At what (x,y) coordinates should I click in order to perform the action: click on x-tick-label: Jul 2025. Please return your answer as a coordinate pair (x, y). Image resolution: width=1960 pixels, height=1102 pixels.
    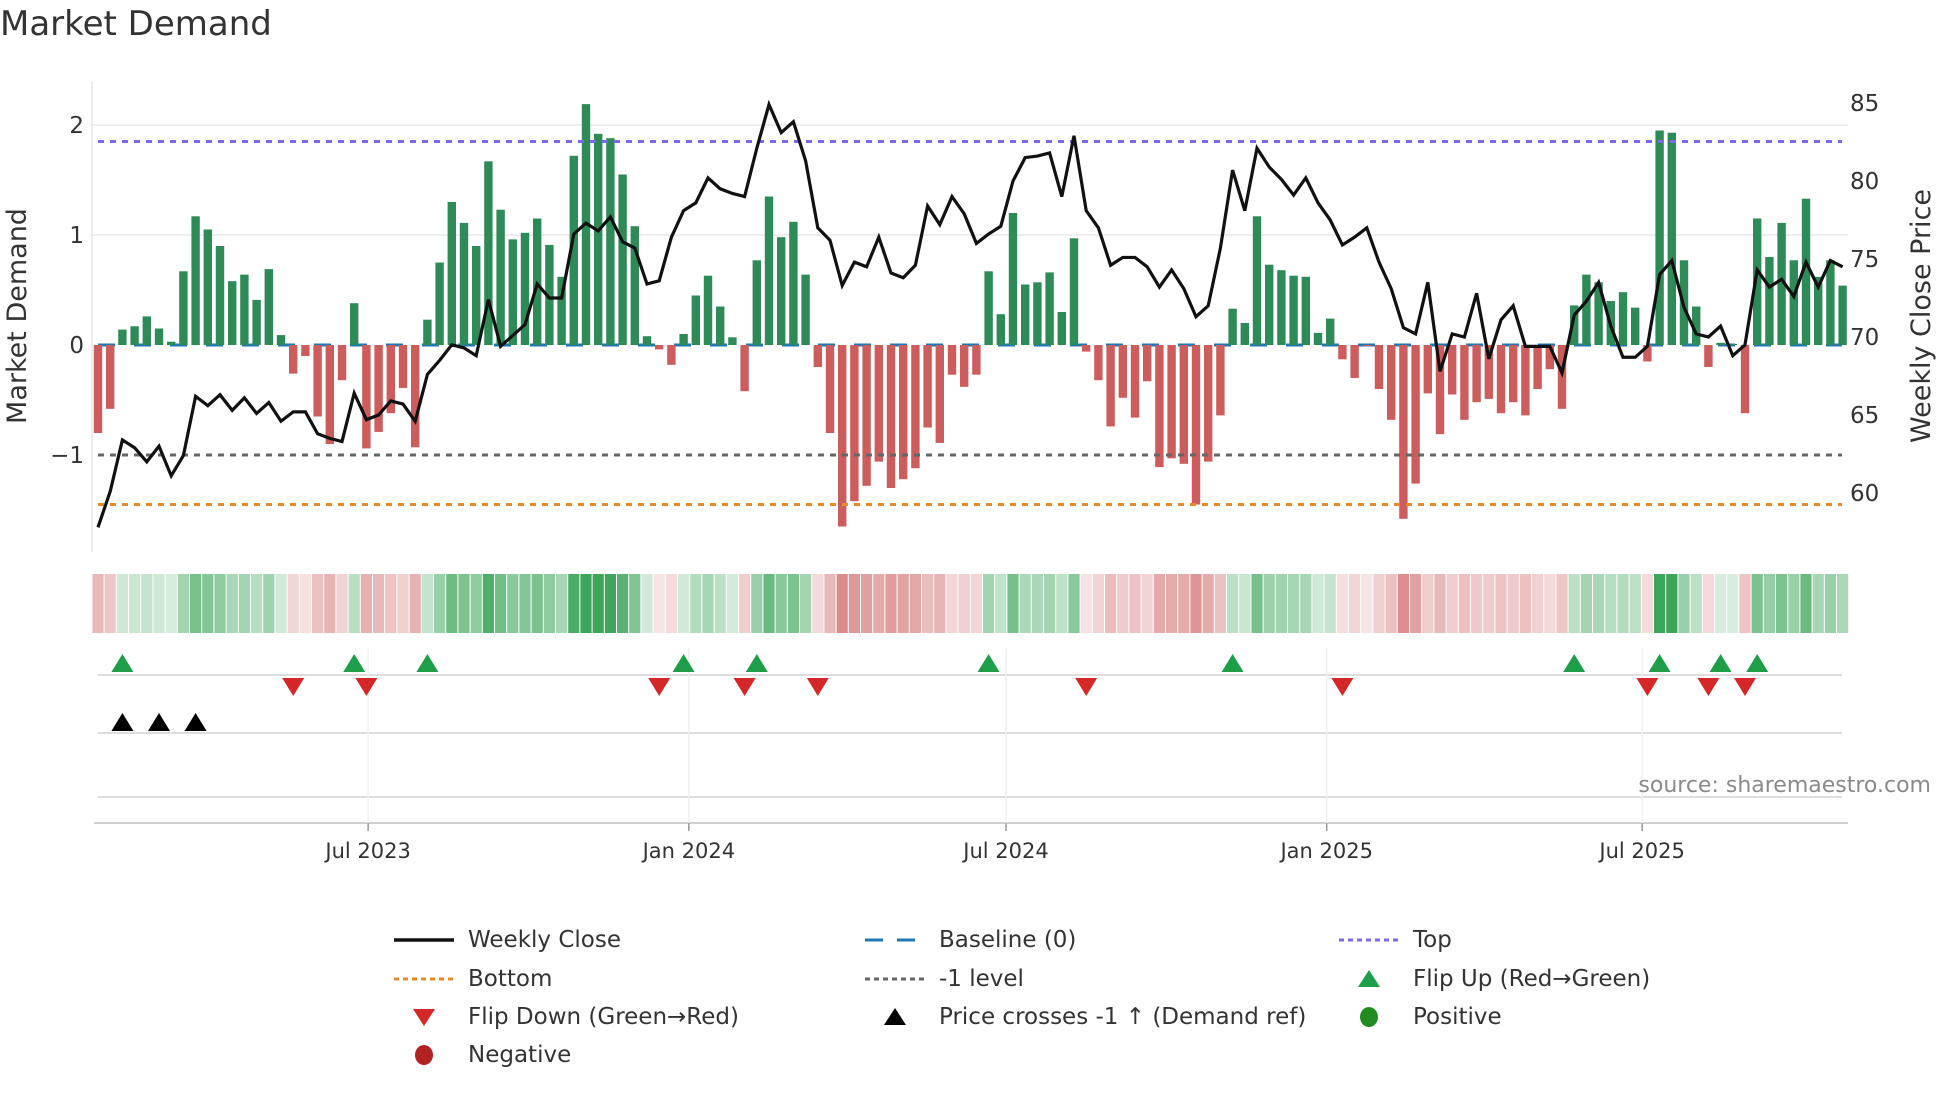
    Looking at the image, I should click on (1640, 851).